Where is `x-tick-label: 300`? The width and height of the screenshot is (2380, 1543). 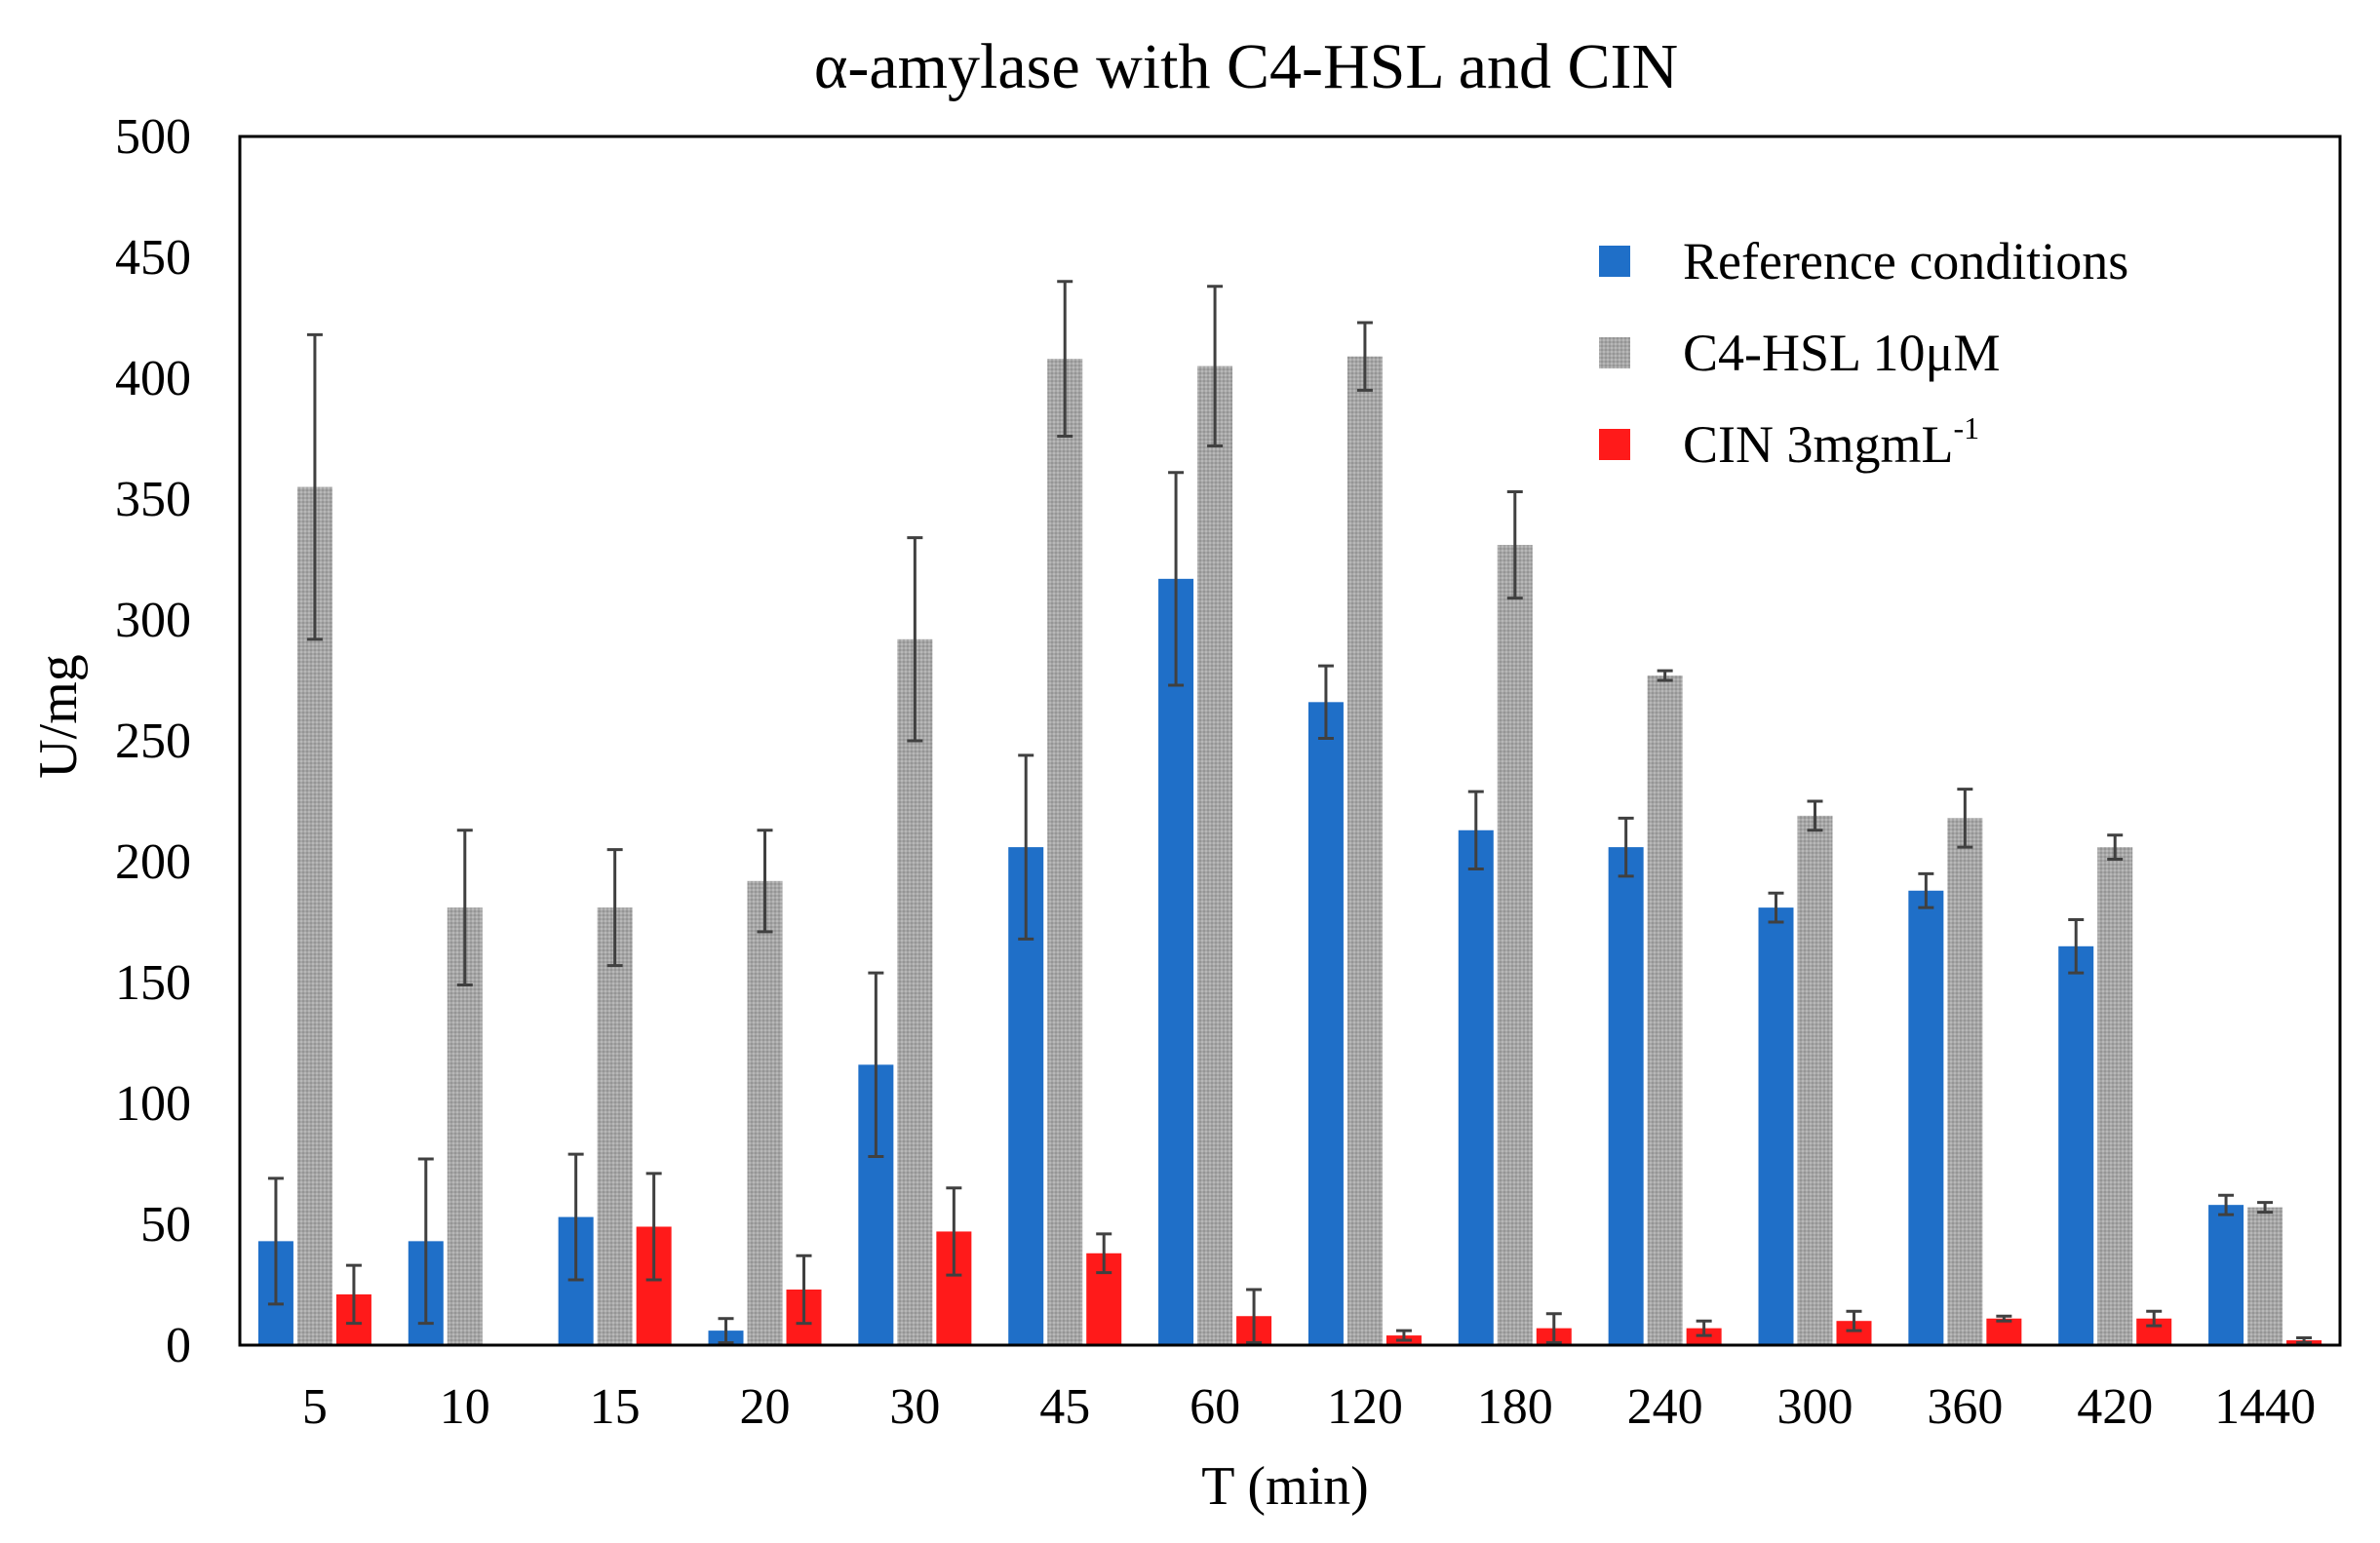
x-tick-label: 300 is located at coordinates (1815, 1407).